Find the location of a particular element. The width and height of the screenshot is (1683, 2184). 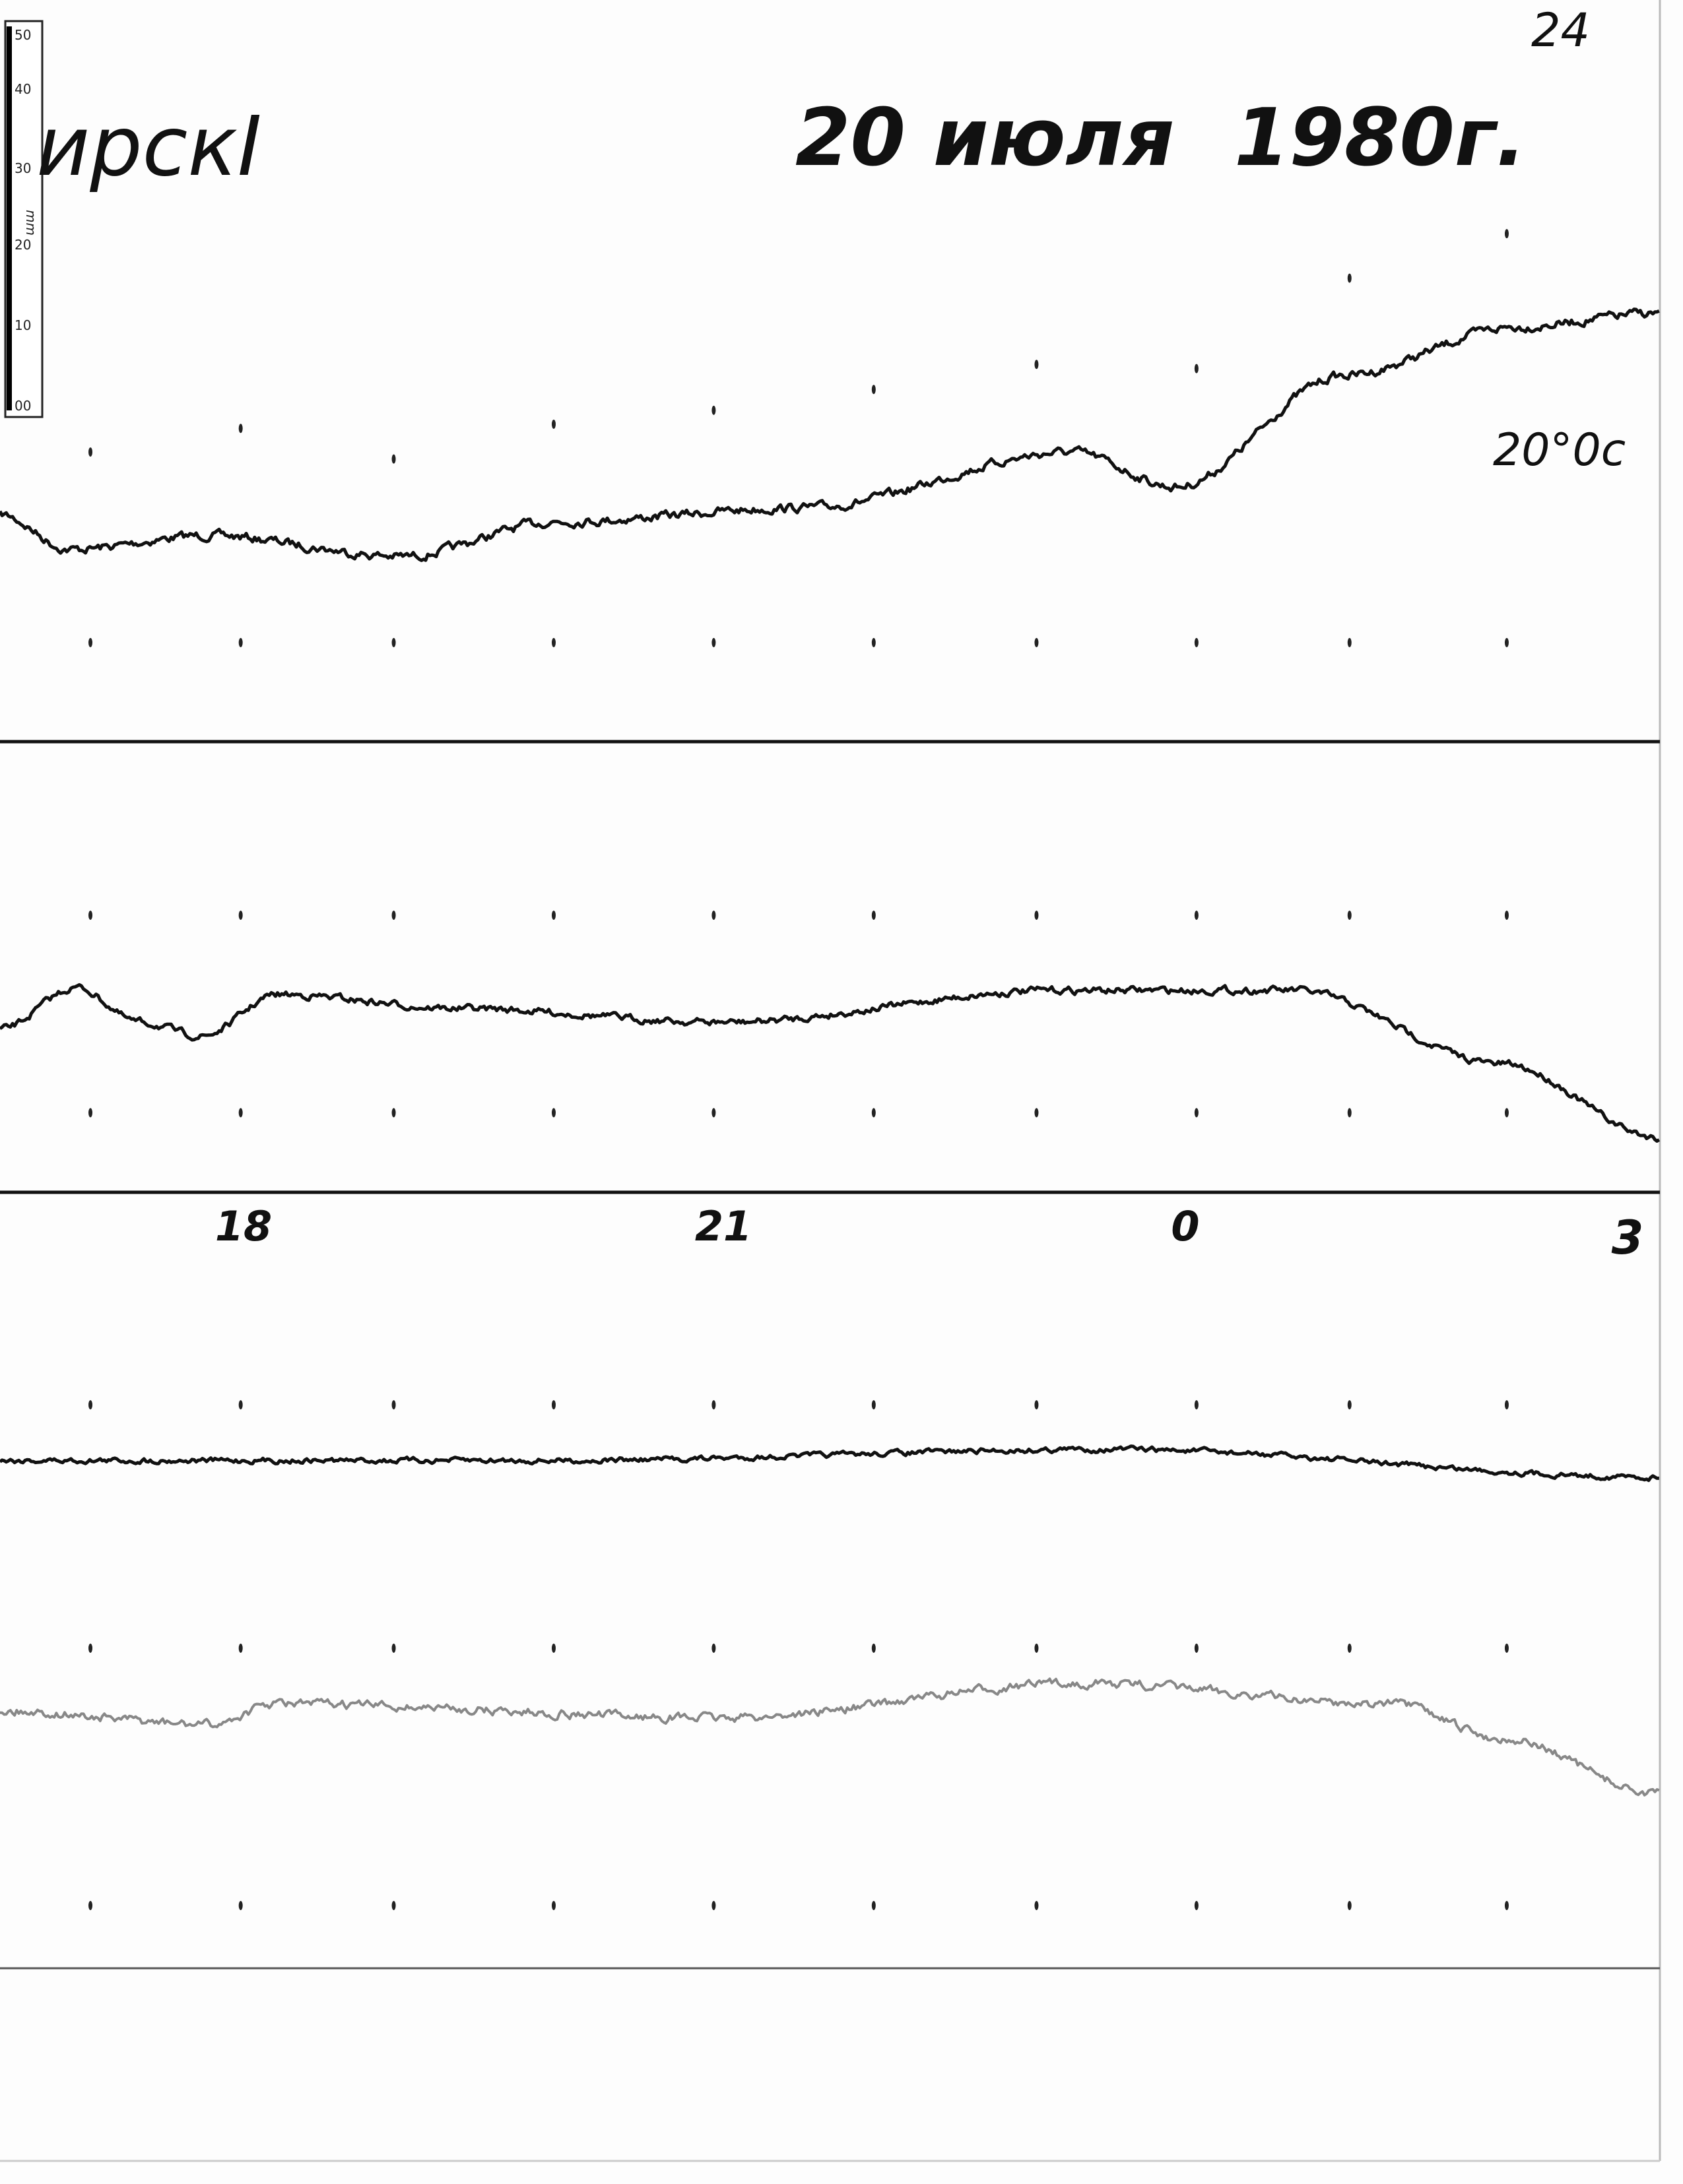

ruler-label: 10 is located at coordinates (23, 325).